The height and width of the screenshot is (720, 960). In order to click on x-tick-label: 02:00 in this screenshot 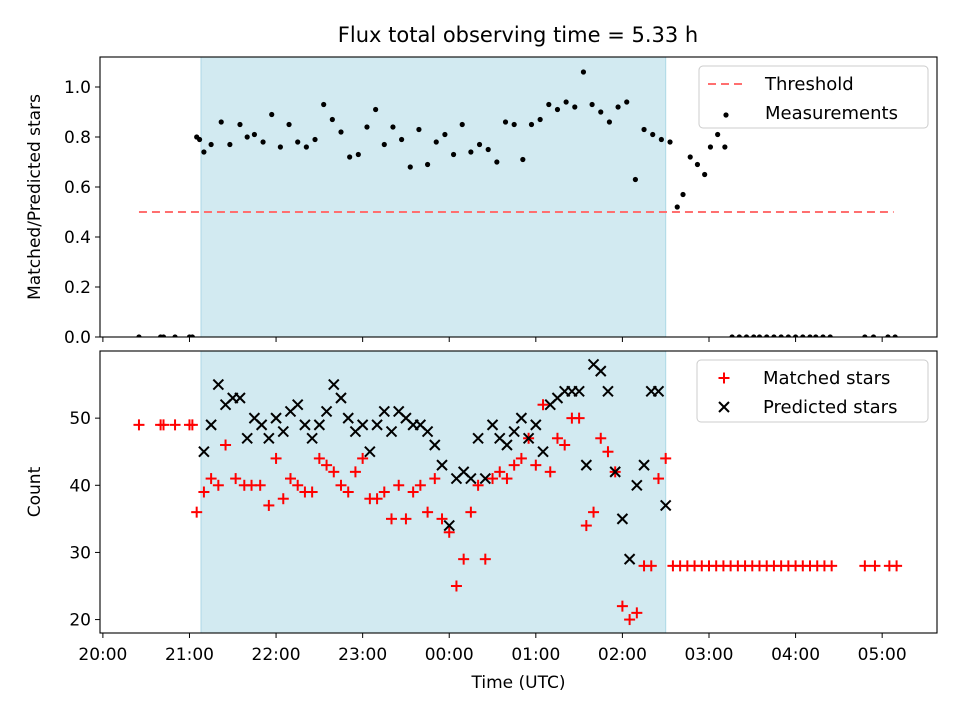, I will do `click(622, 655)`.